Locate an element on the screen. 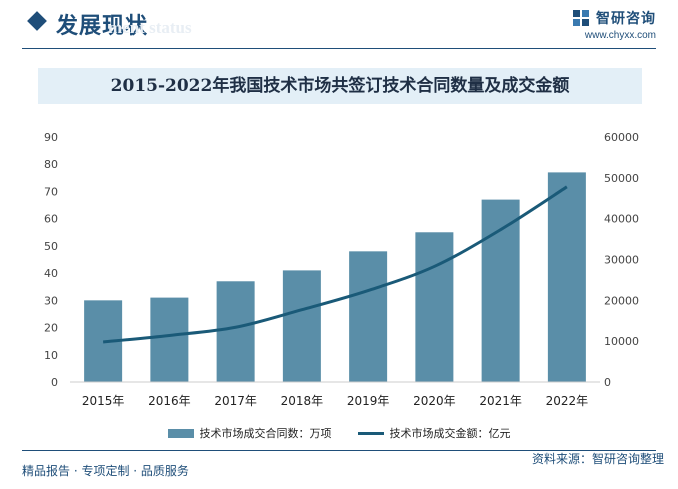 The height and width of the screenshot is (489, 678). brand: 智研咨询 www.chyxx.com is located at coordinates (614, 24).